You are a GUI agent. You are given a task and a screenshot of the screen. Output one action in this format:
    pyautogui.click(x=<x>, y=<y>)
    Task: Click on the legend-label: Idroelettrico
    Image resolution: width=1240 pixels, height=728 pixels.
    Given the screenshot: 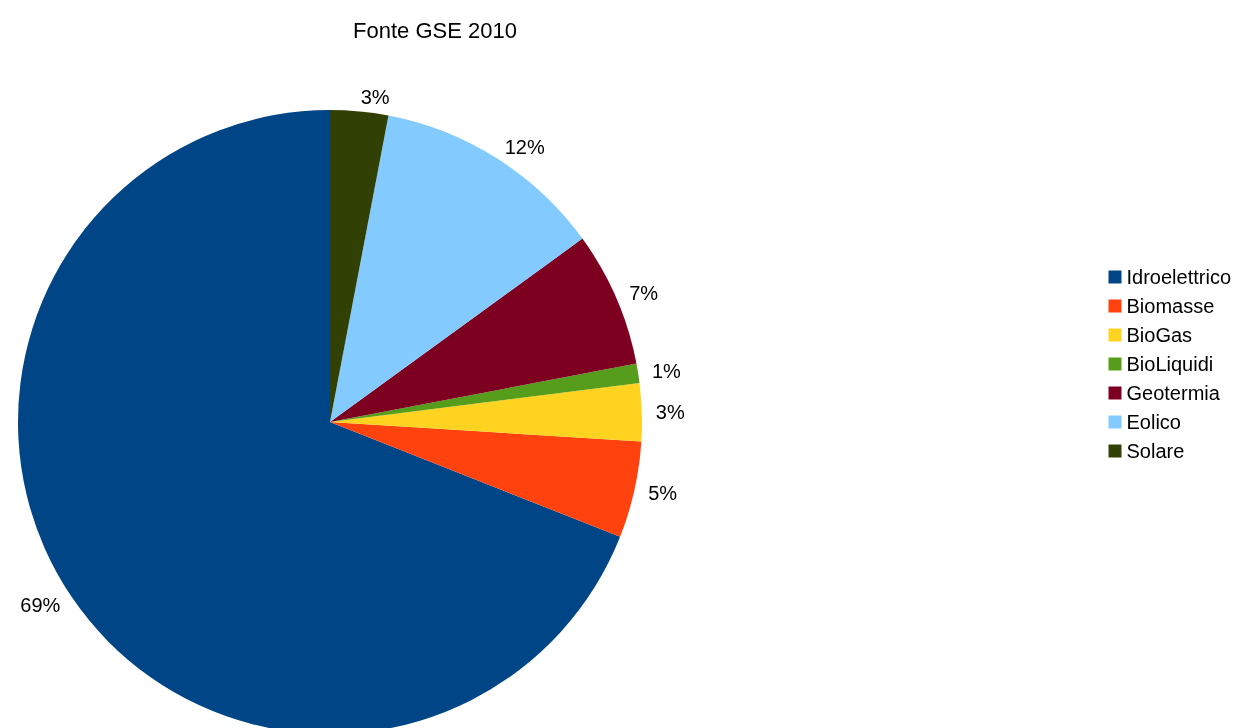 What is the action you would take?
    pyautogui.click(x=1179, y=277)
    